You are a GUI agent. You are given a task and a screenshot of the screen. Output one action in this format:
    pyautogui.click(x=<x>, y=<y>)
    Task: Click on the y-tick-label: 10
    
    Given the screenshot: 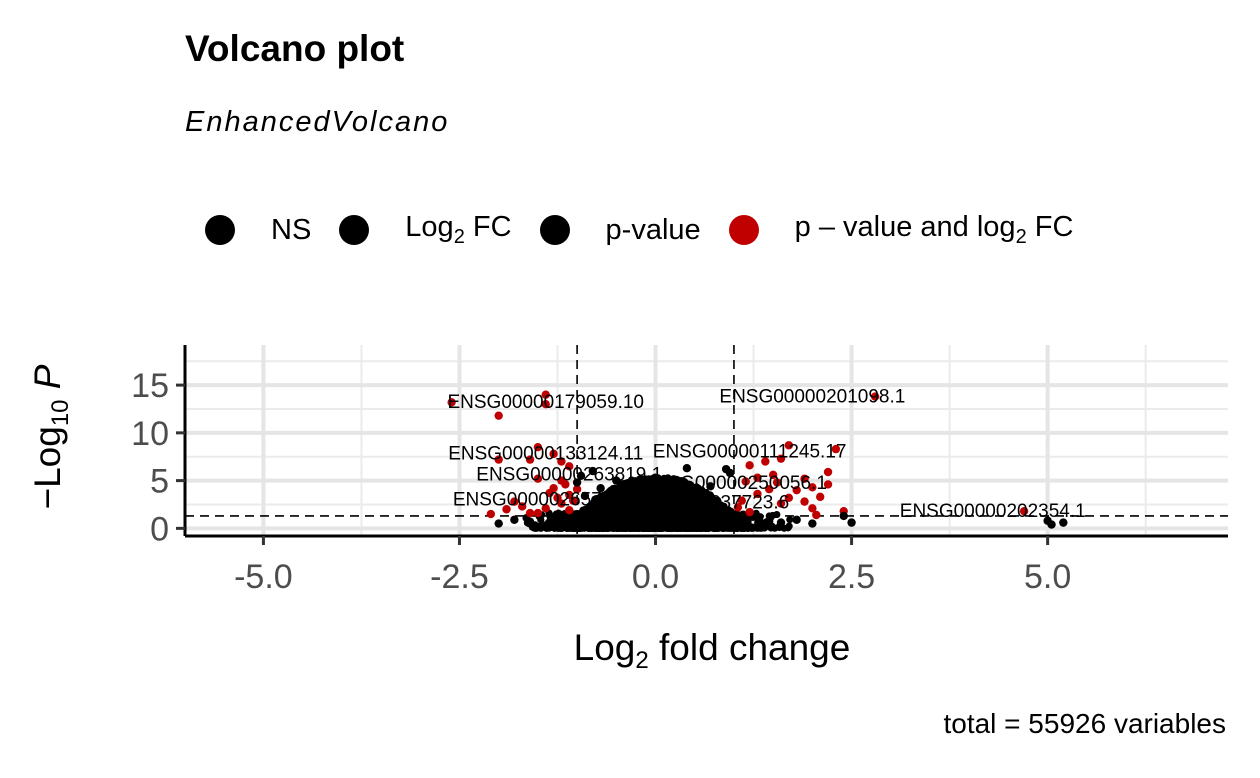 What is the action you would take?
    pyautogui.click(x=150, y=434)
    